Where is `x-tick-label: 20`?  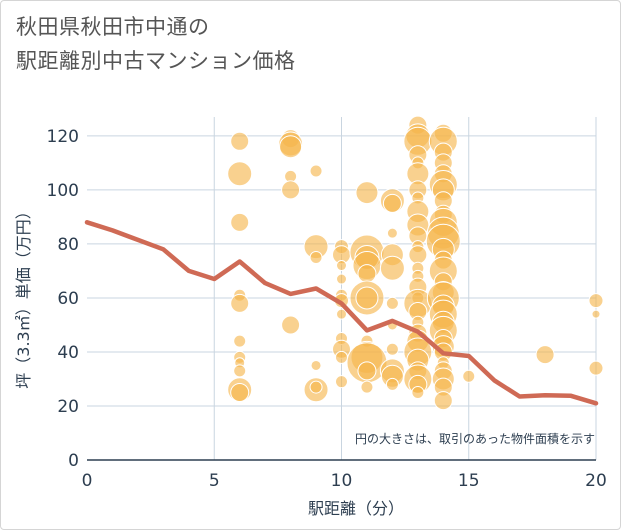 x-tick-label: 20 is located at coordinates (596, 481).